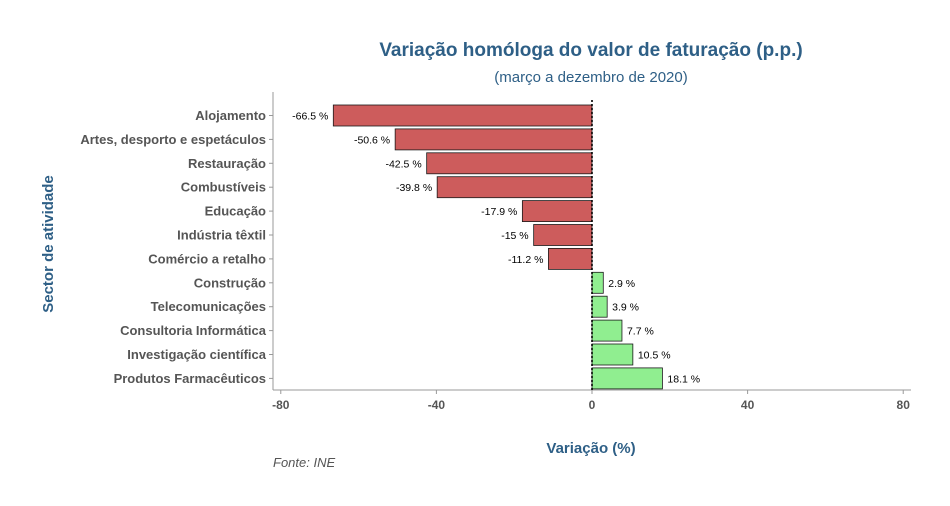 The height and width of the screenshot is (506, 950). I want to click on x-axis-title: Variação (%), so click(590, 448).